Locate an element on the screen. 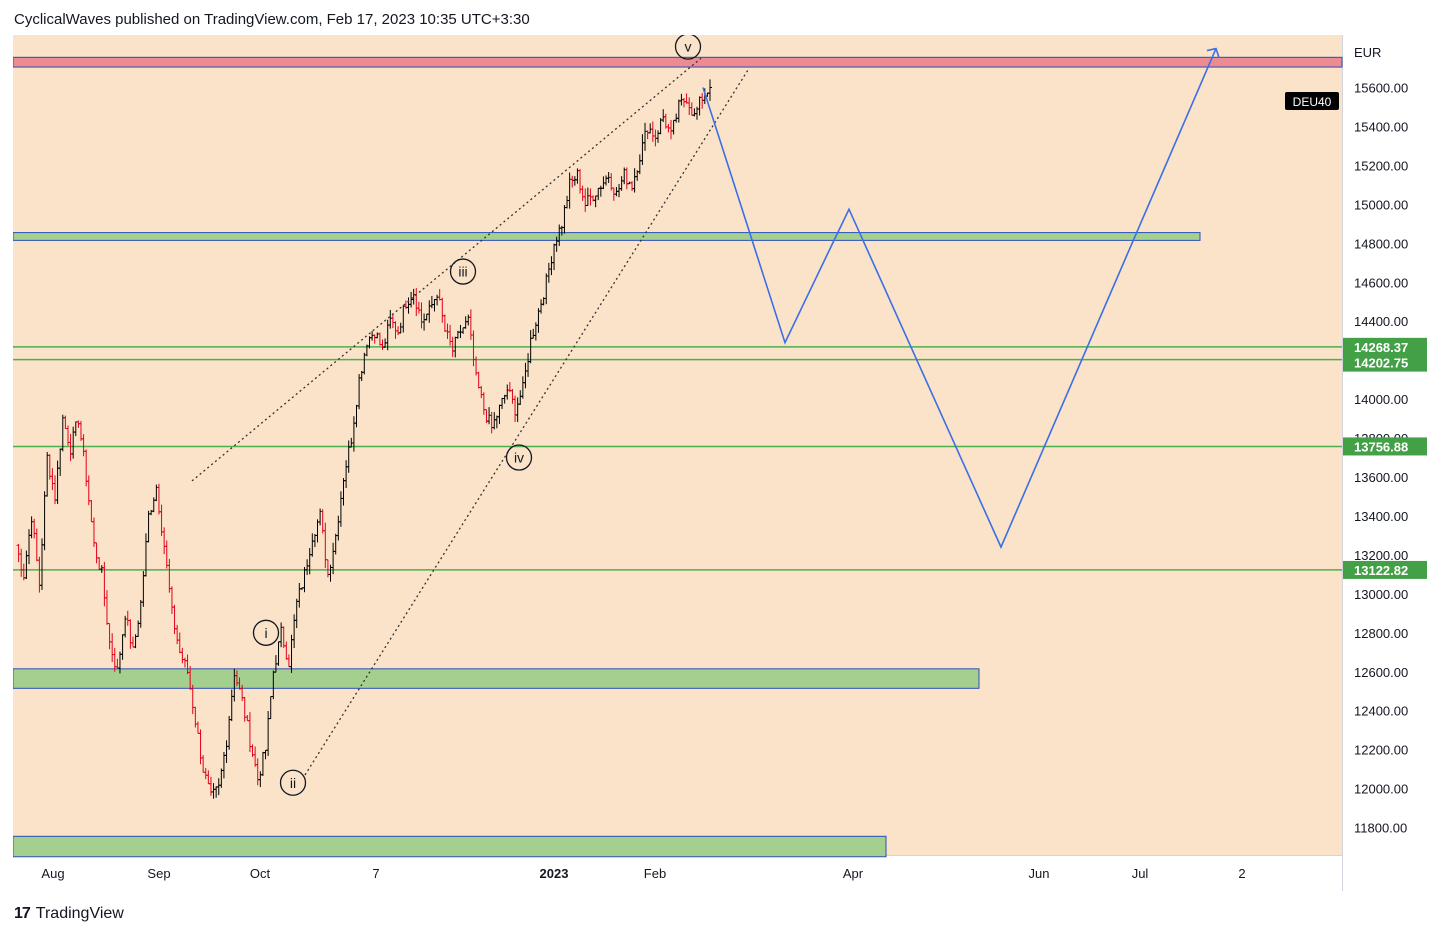  wave-label-ii: ii is located at coordinates (293, 783).